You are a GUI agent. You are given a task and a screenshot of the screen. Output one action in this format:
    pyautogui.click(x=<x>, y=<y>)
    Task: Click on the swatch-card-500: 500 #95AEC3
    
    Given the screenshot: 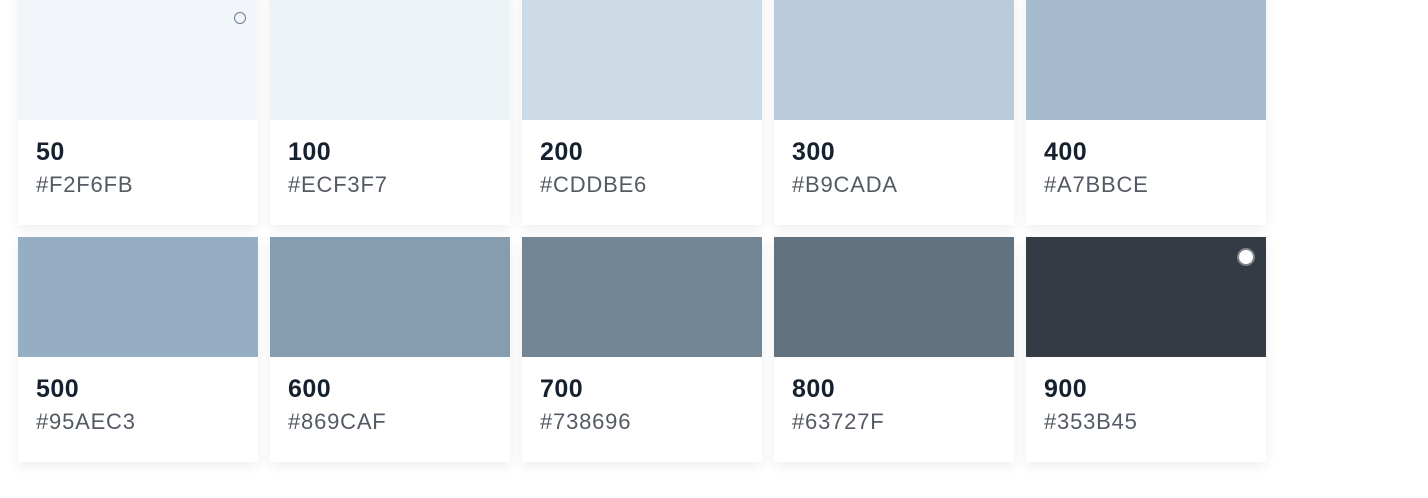 What is the action you would take?
    pyautogui.click(x=138, y=349)
    